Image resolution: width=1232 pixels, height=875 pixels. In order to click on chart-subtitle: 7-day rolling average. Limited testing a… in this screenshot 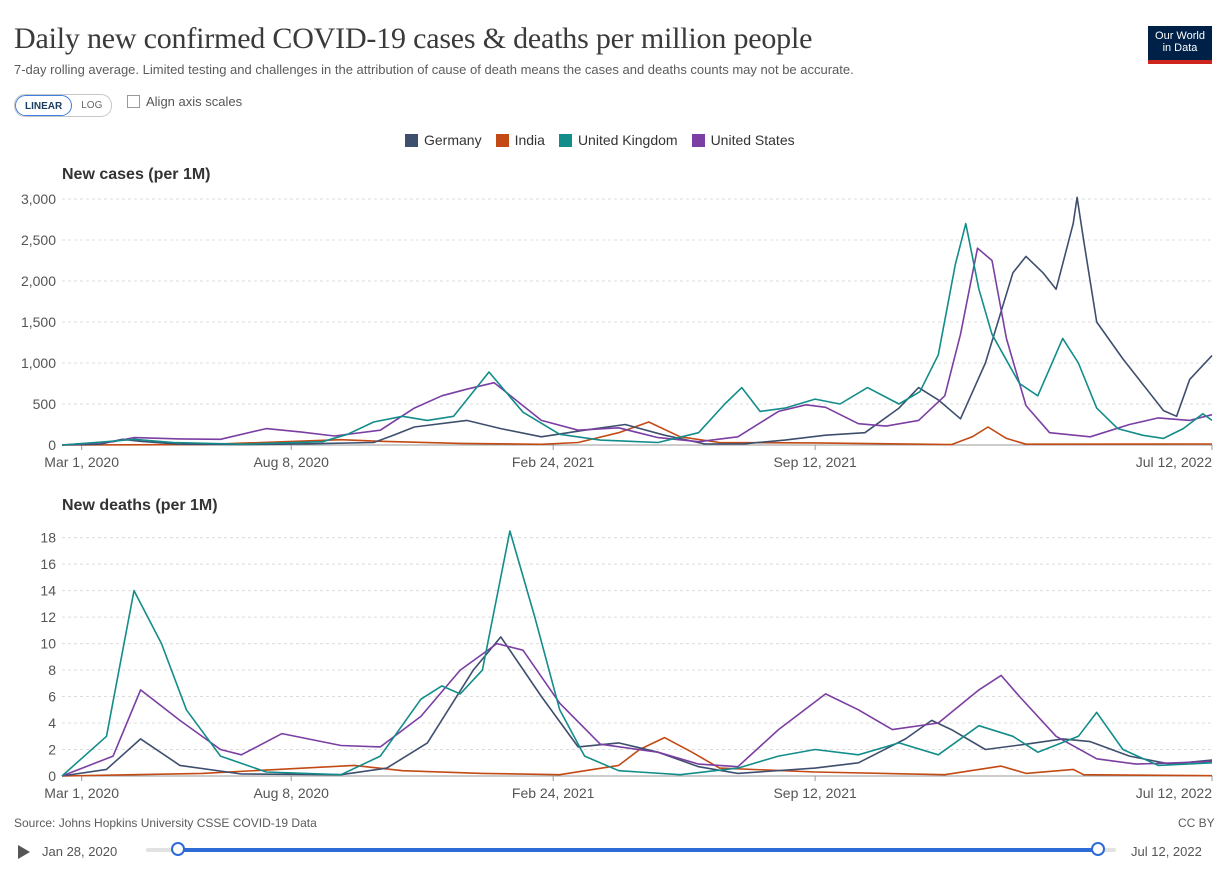, I will do `click(434, 69)`.